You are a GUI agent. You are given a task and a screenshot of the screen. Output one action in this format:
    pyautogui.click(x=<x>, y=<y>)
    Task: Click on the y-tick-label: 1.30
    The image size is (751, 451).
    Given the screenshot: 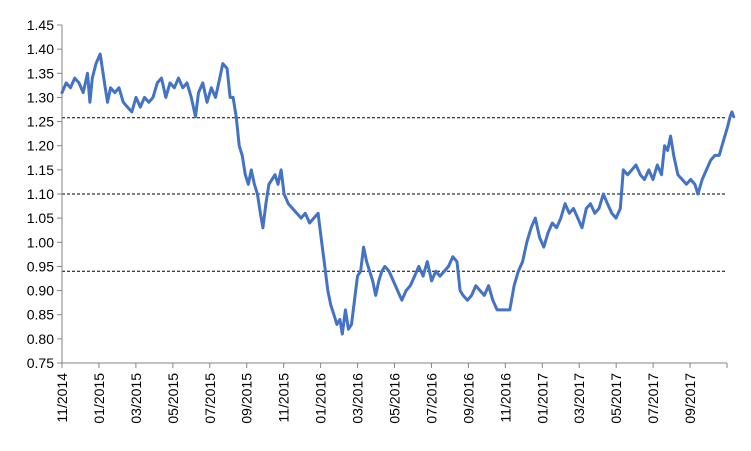 What is the action you would take?
    pyautogui.click(x=40, y=97)
    